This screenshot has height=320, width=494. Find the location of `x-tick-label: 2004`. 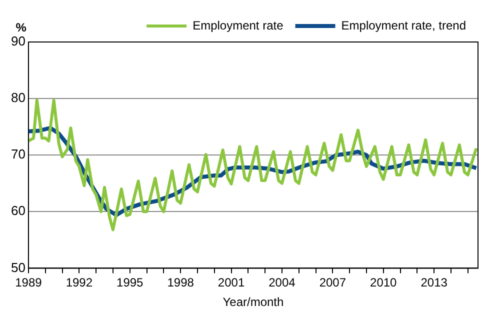

x-tick-label: 2004 is located at coordinates (282, 283).